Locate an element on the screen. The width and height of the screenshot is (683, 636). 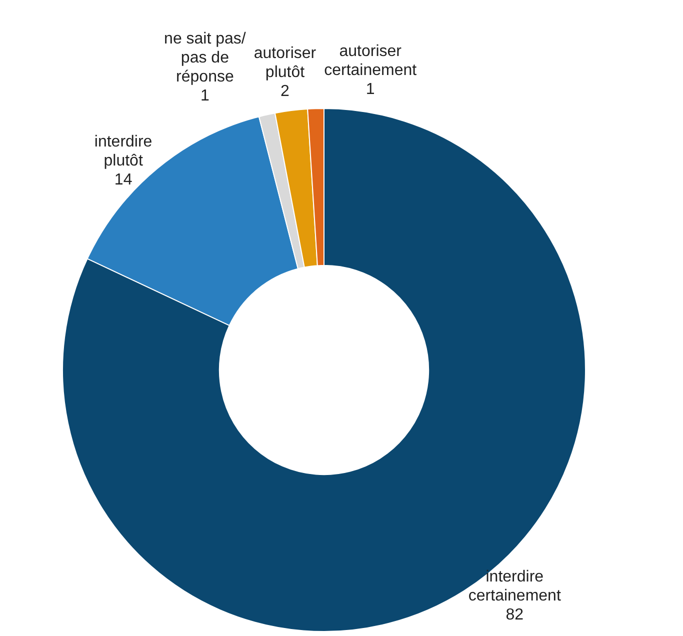
data-label: 14 is located at coordinates (123, 179).